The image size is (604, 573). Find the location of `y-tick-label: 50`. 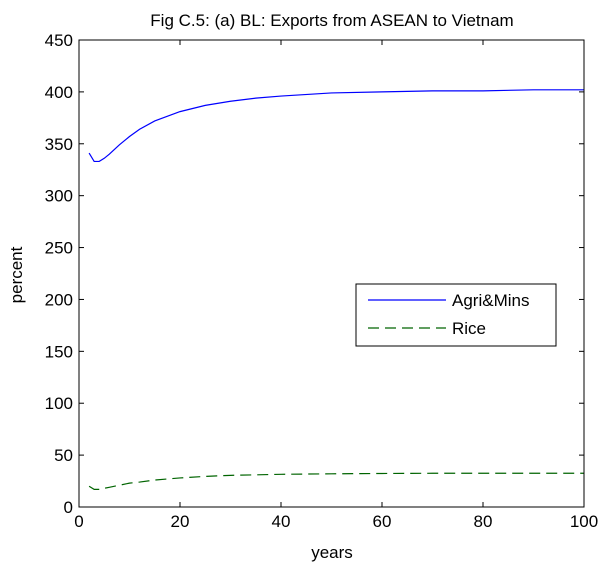

y-tick-label: 50 is located at coordinates (63, 455).